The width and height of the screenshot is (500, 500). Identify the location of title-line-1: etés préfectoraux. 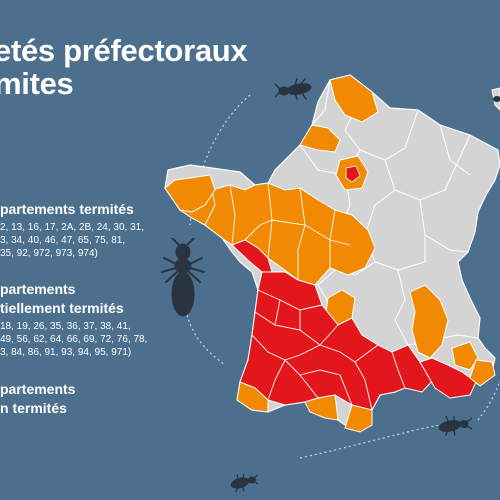
(124, 50).